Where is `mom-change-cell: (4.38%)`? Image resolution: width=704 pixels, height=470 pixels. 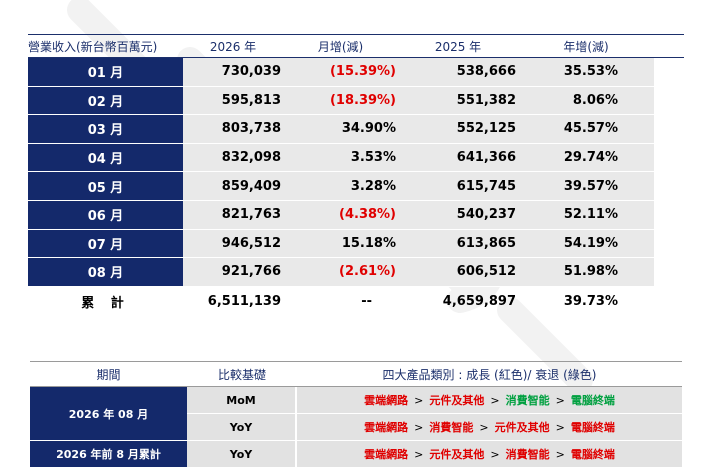
mom-change-cell: (4.38%) is located at coordinates (340, 215).